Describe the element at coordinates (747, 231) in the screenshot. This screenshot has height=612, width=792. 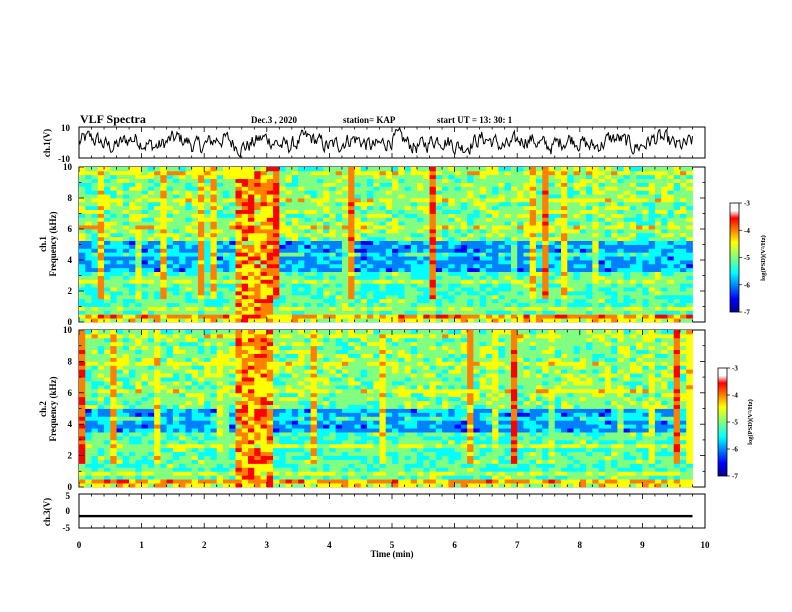
I see `colorbar-tick-label: -4` at that location.